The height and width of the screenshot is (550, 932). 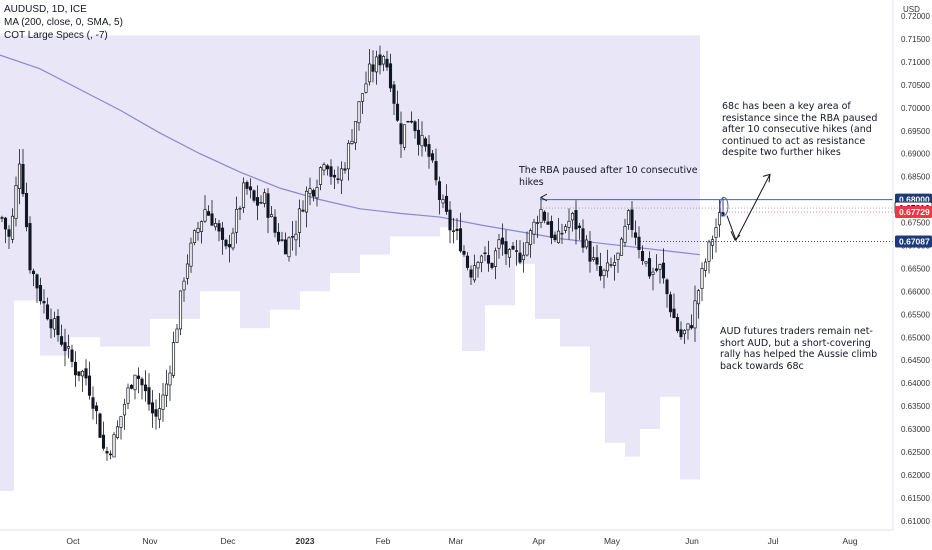 I want to click on highlight-ellipse, so click(x=724, y=206).